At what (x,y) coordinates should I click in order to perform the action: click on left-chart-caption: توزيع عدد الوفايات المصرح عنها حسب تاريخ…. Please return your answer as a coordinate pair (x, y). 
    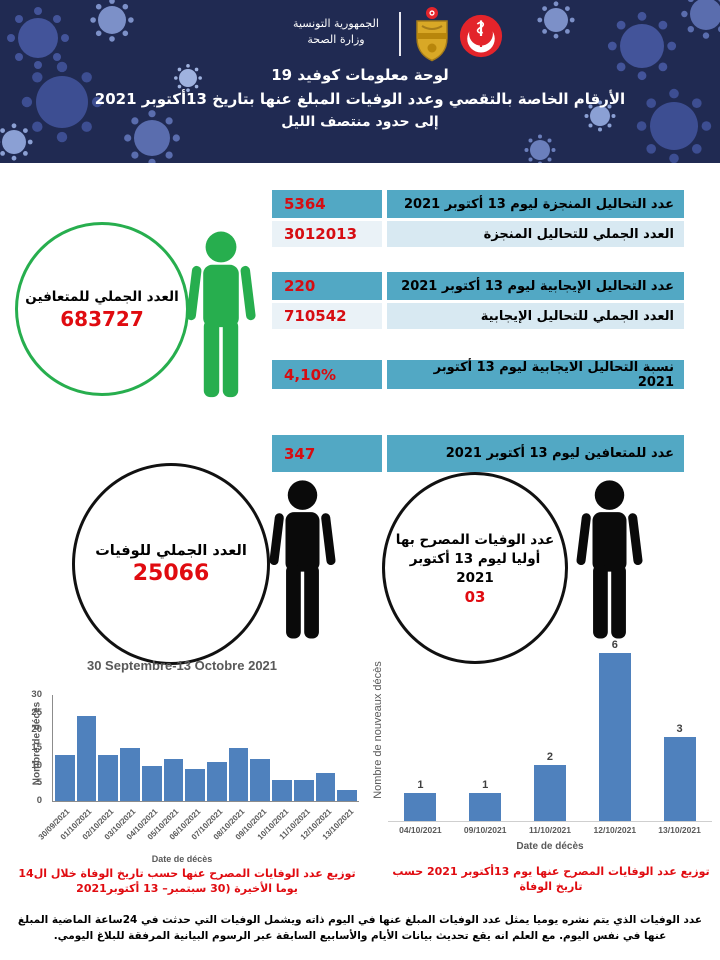
    Looking at the image, I should click on (187, 881).